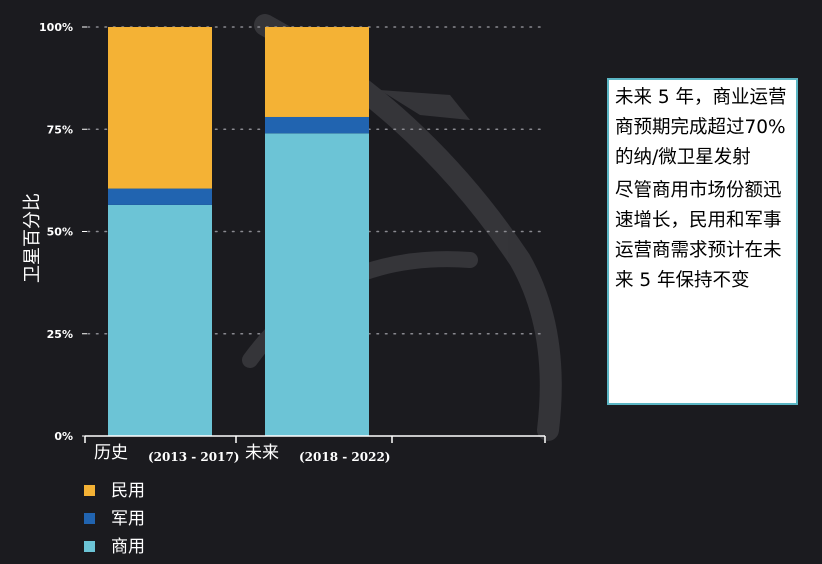 This screenshot has height=564, width=822. What do you see at coordinates (128, 547) in the screenshot?
I see `legend-label: 商用` at bounding box center [128, 547].